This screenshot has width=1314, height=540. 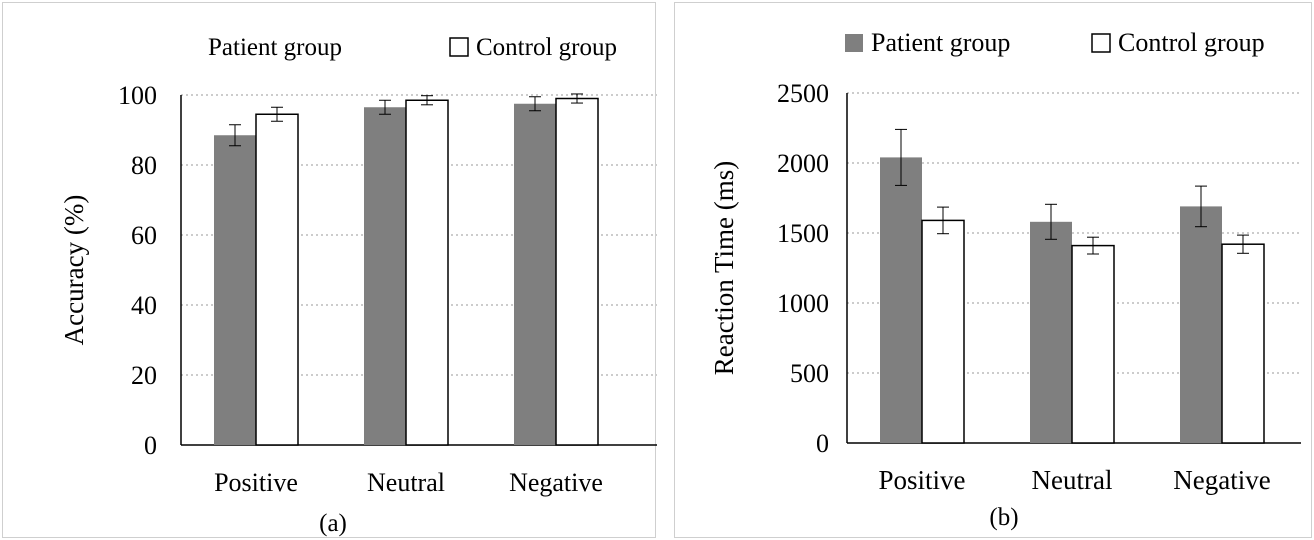 What do you see at coordinates (803, 303) in the screenshot?
I see `y-tick-label: 1000` at bounding box center [803, 303].